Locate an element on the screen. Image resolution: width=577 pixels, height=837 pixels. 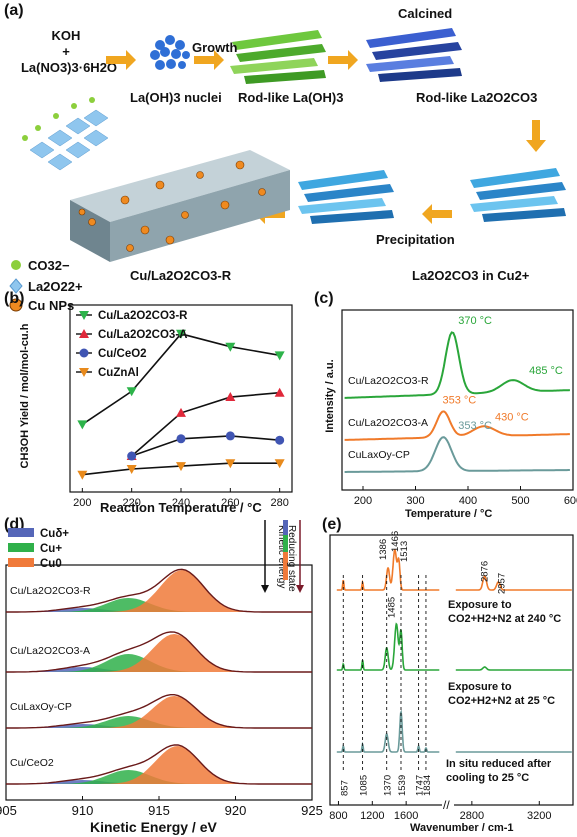
d-reducing-label: Reducing state is located at coordinates (291, 558).